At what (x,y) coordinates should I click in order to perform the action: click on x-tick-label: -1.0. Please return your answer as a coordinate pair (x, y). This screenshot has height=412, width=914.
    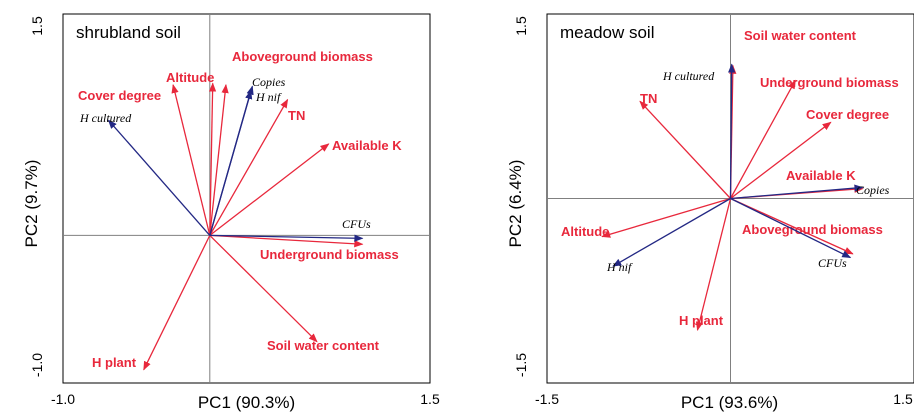
    Looking at the image, I should click on (63, 399).